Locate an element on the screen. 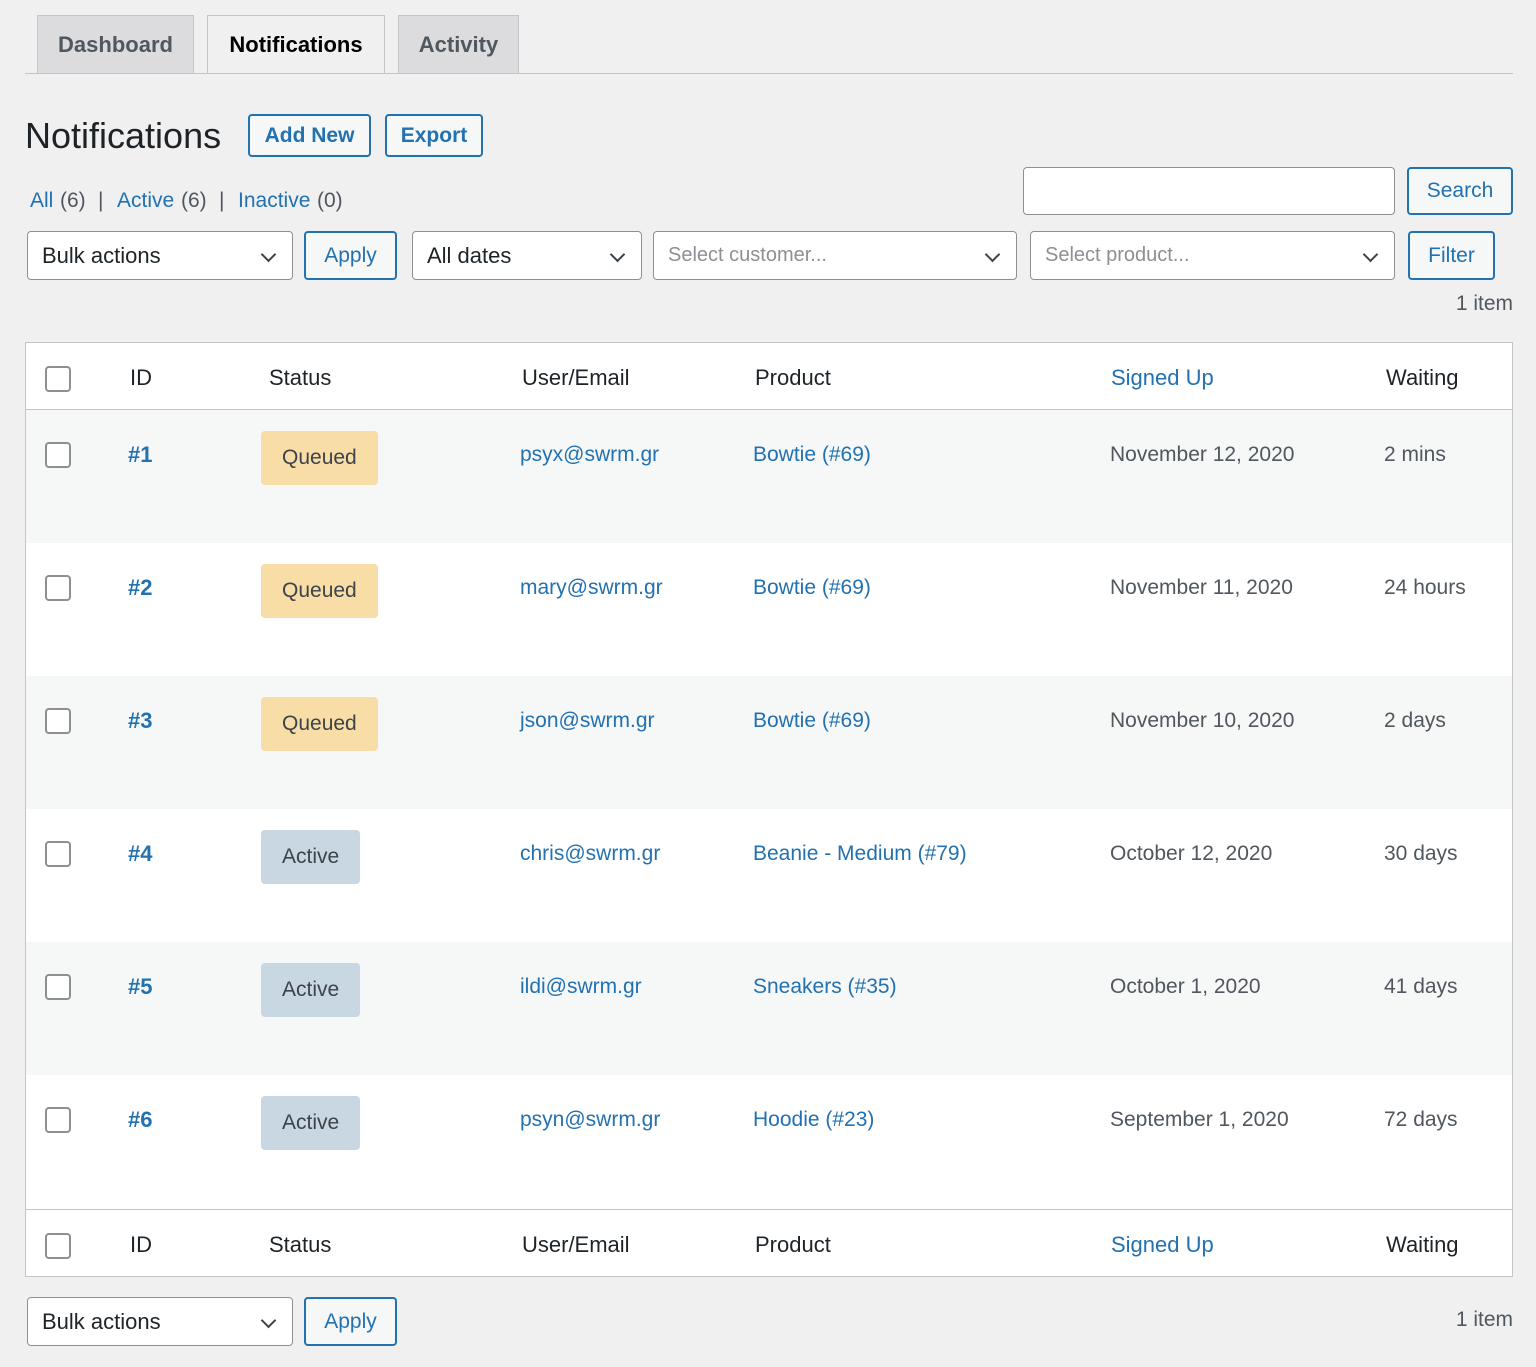 The image size is (1536, 1367). user-email: psyn@swrm.gr is located at coordinates (590, 1119).